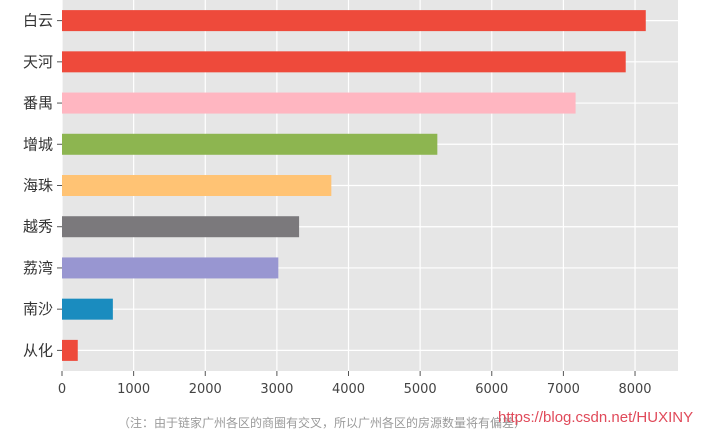 The height and width of the screenshot is (440, 715). What do you see at coordinates (276, 389) in the screenshot?
I see `x-tick-label: 3000` at bounding box center [276, 389].